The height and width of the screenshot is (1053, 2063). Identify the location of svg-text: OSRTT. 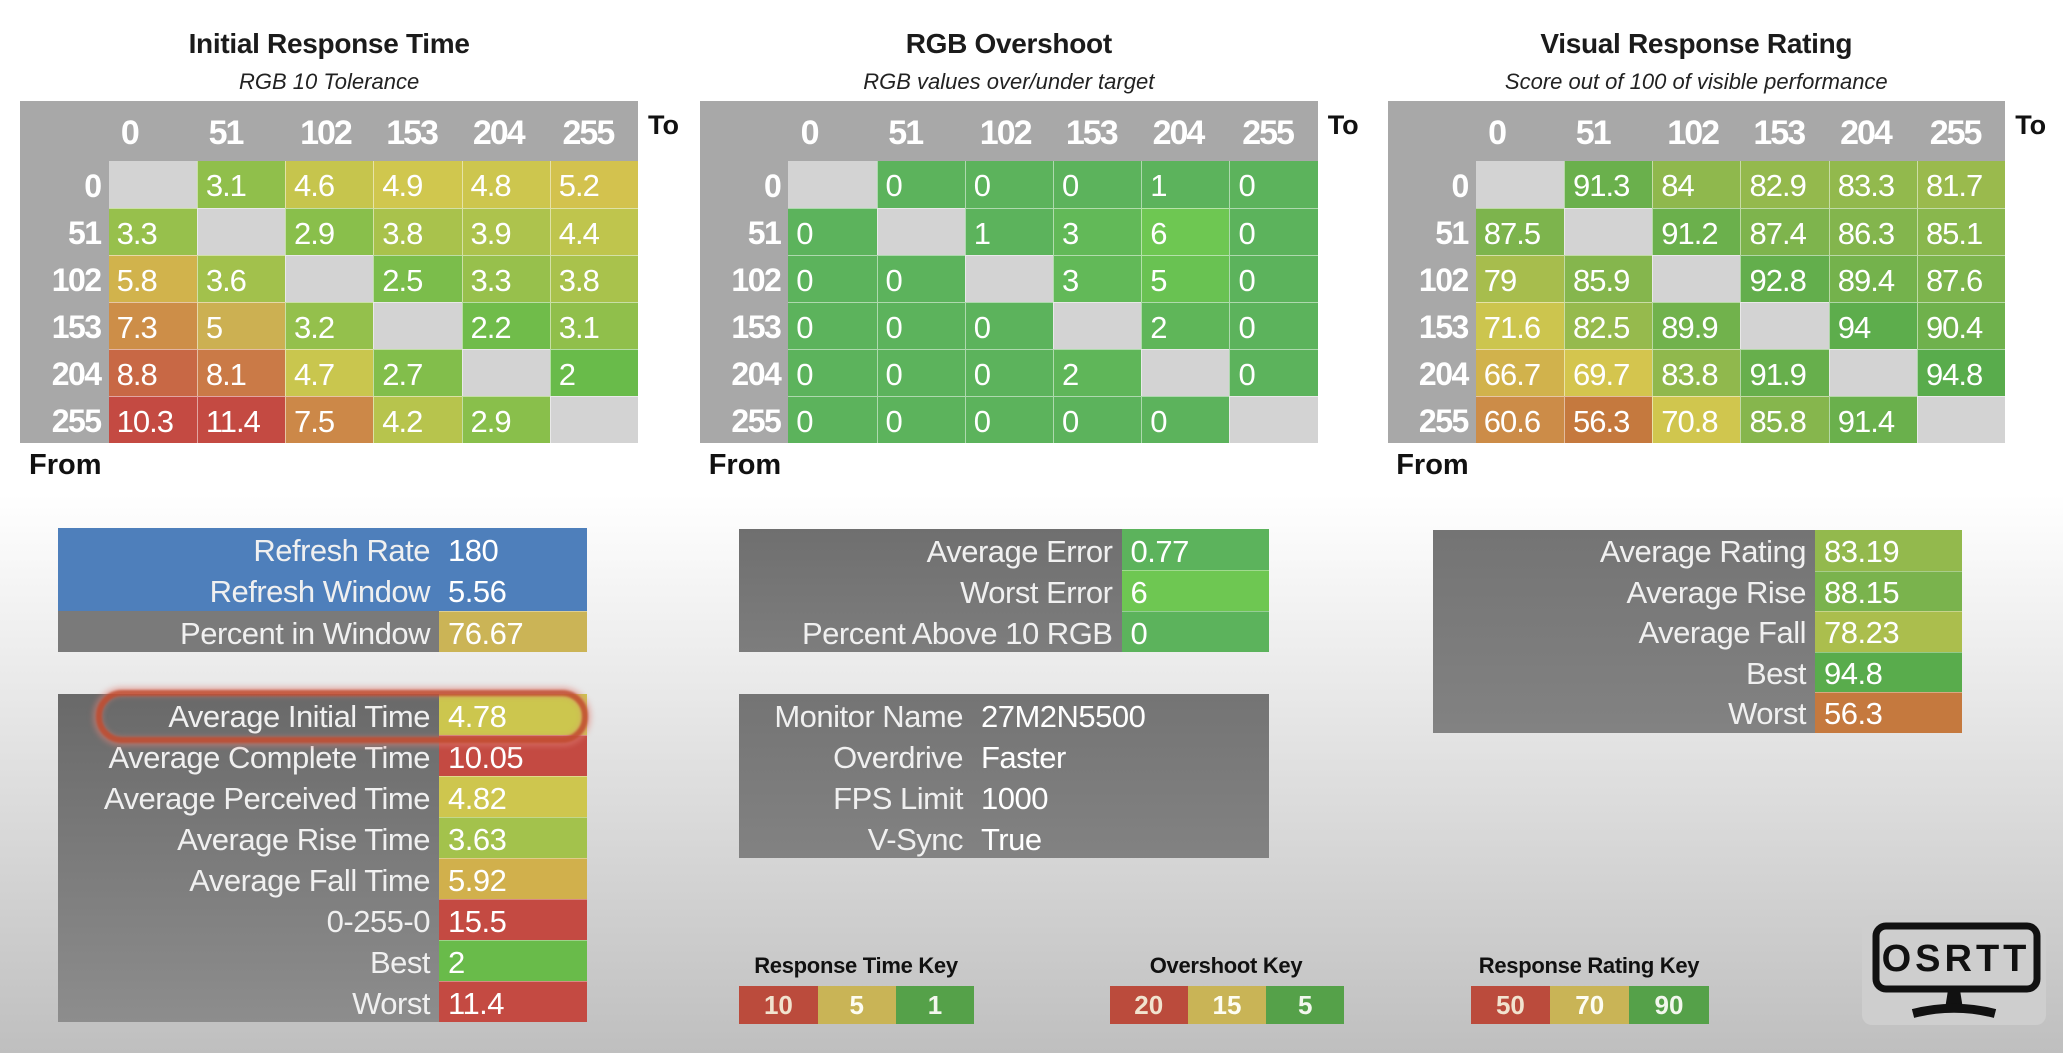
(1956, 959).